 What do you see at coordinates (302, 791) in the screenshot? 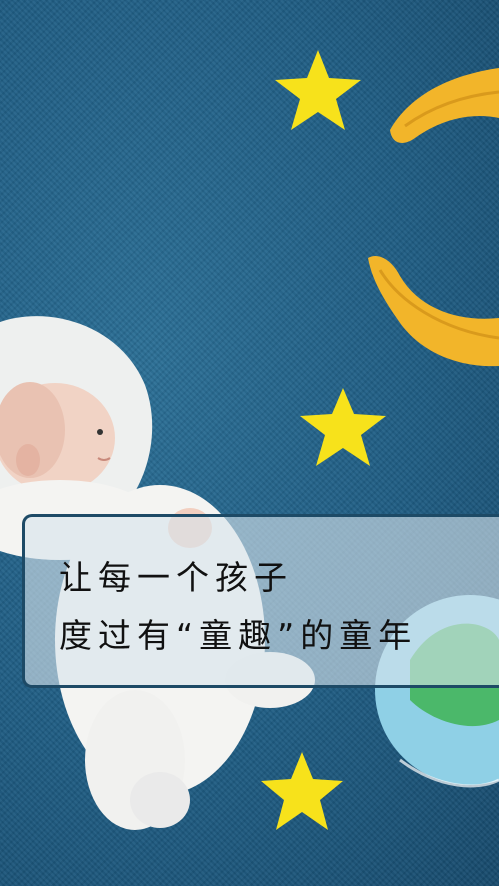
I see `star-bottom` at bounding box center [302, 791].